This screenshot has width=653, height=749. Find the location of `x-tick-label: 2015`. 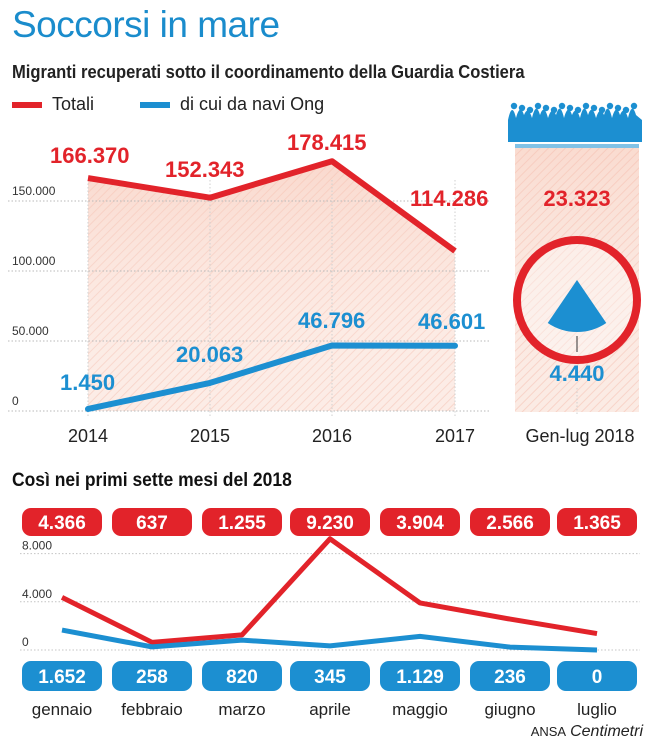

x-tick-label: 2015 is located at coordinates (210, 436).